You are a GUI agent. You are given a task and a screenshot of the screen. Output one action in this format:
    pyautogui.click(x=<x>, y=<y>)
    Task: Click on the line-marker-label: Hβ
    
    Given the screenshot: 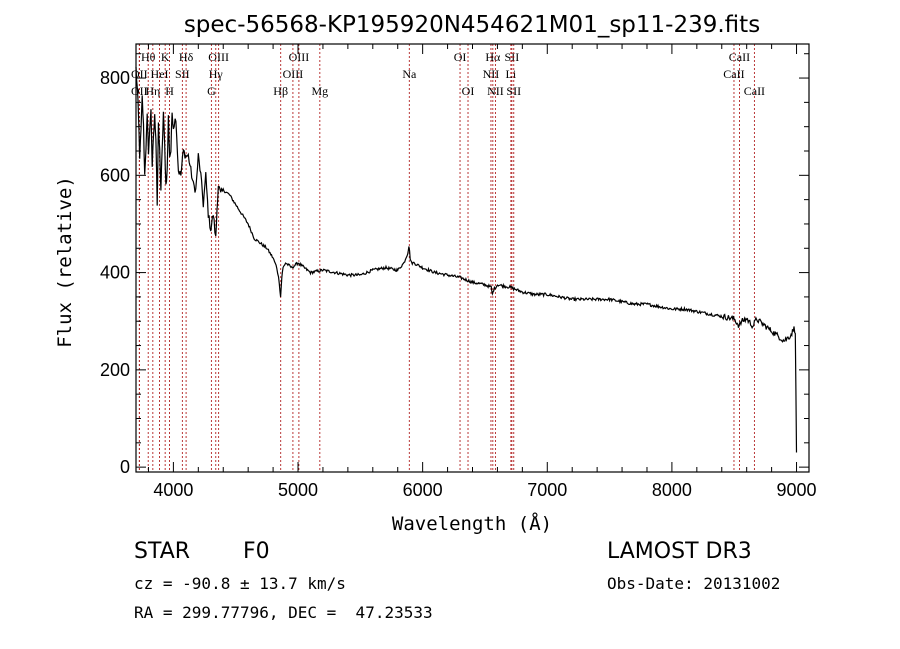 What is the action you would take?
    pyautogui.click(x=280, y=91)
    